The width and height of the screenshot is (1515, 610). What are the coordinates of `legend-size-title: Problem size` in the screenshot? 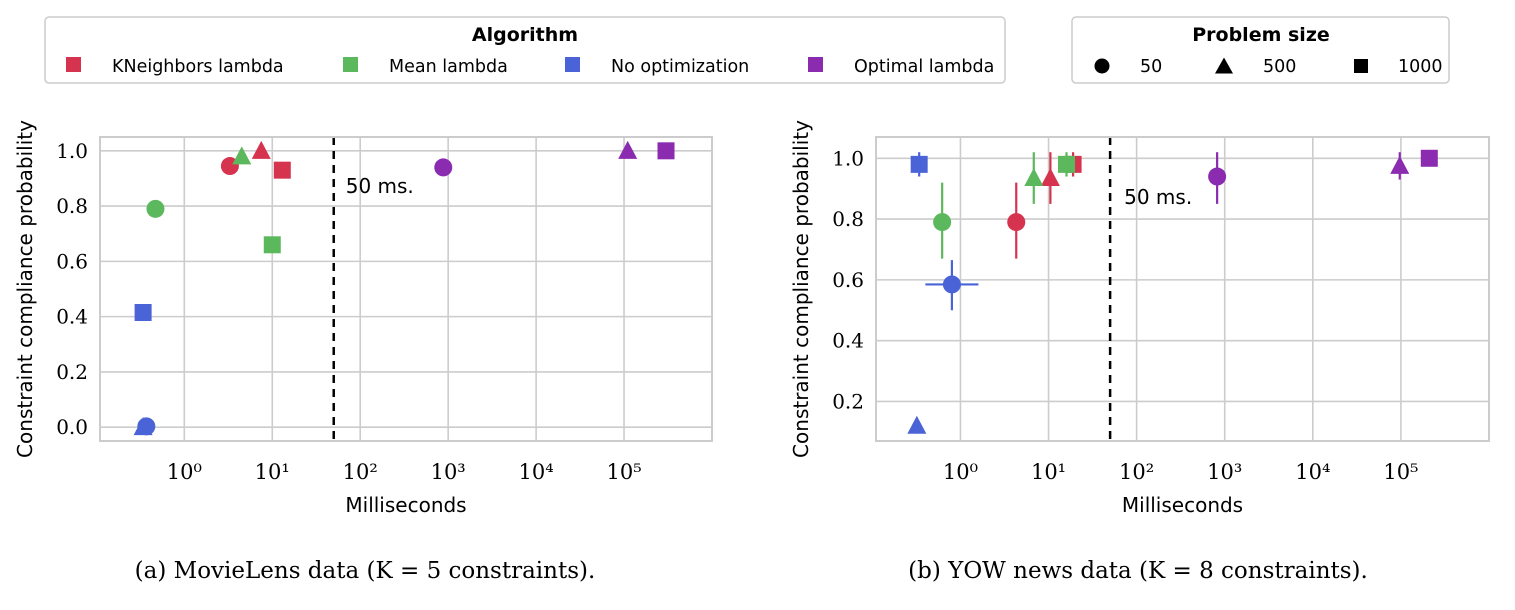 It's located at (1261, 35).